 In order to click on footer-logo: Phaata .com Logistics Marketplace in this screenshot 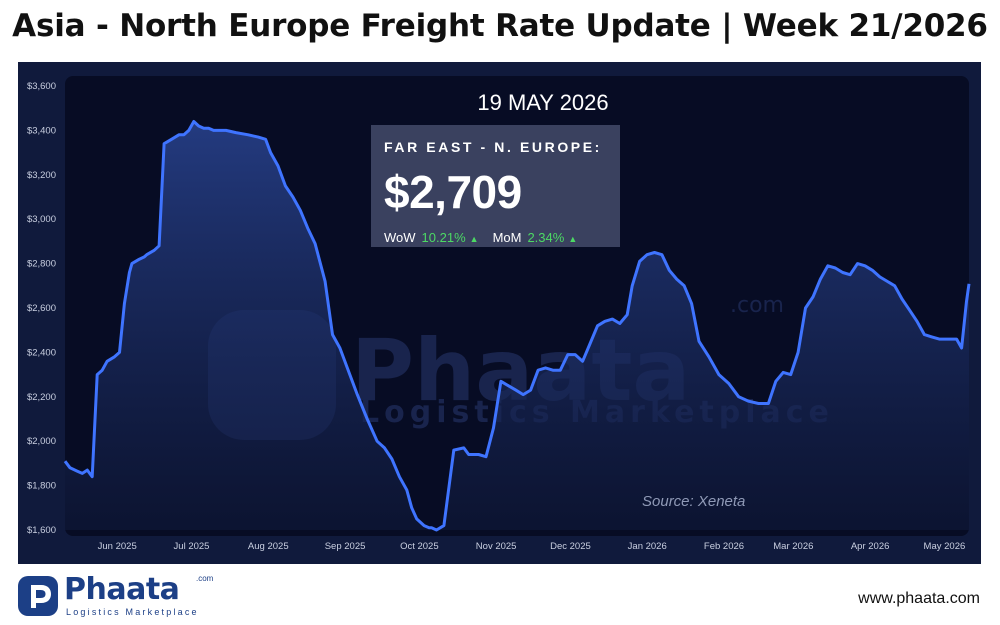, I will do `click(118, 596)`.